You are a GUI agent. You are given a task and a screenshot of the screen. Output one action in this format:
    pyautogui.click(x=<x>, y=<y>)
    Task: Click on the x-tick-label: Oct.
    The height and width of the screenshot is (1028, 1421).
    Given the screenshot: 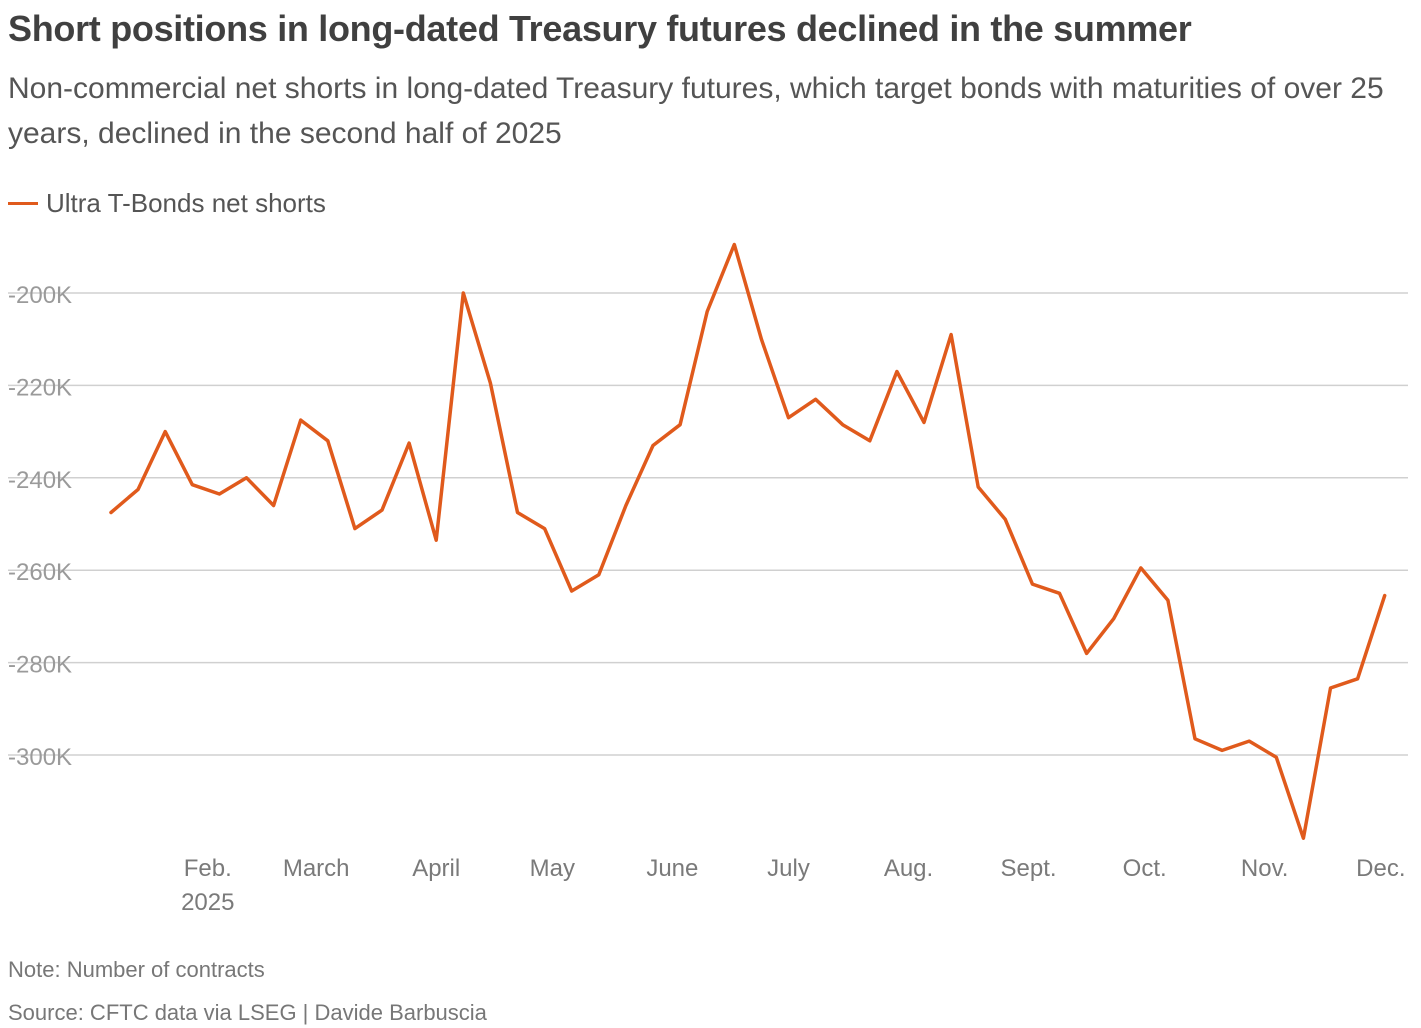 What is the action you would take?
    pyautogui.click(x=1145, y=868)
    